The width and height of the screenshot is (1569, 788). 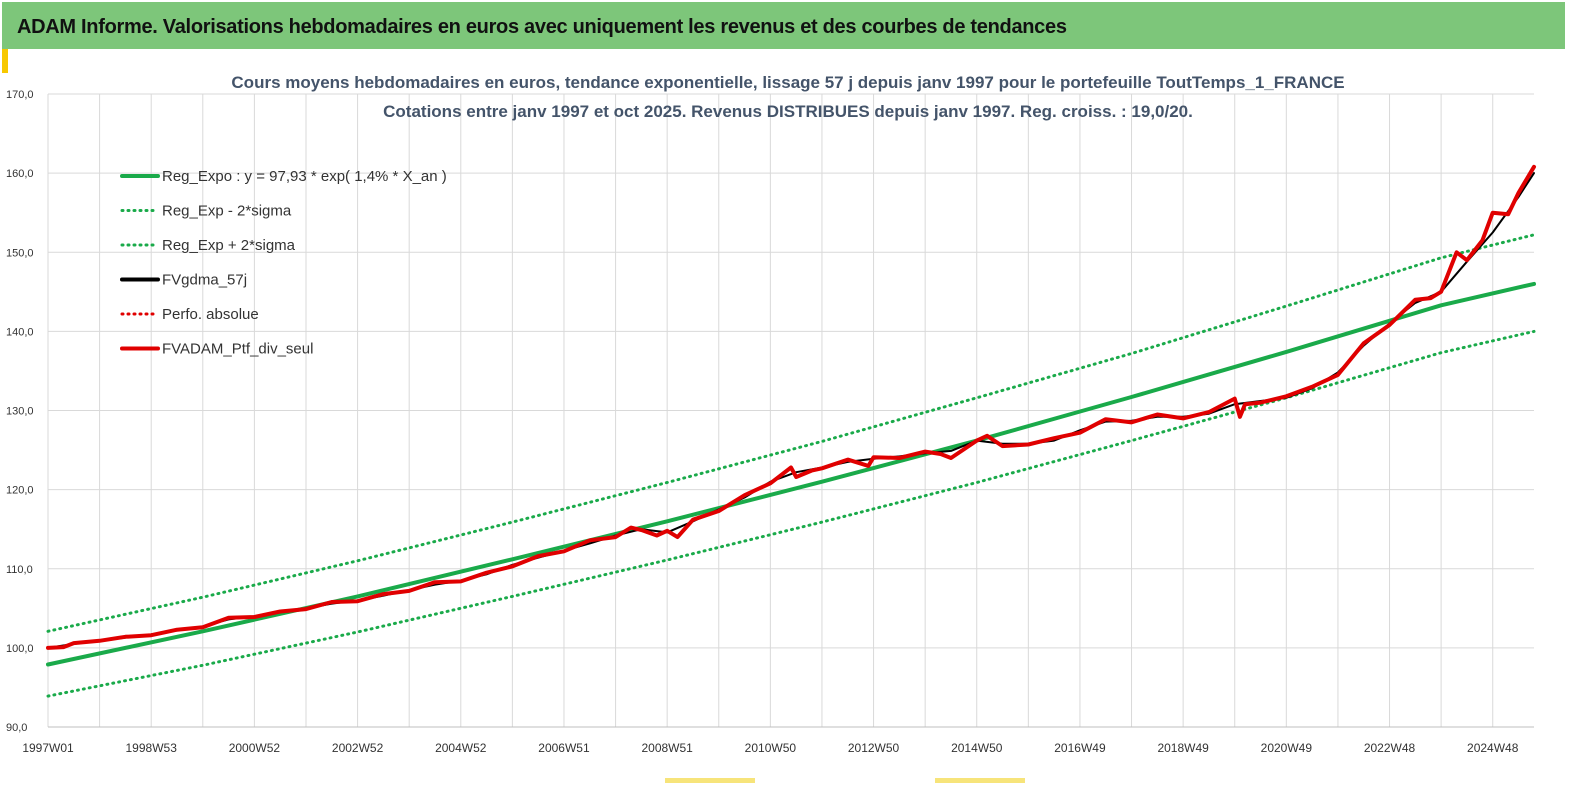 What do you see at coordinates (229, 245) in the screenshot?
I see `legend-label: Reg_Exp + 2*sigma` at bounding box center [229, 245].